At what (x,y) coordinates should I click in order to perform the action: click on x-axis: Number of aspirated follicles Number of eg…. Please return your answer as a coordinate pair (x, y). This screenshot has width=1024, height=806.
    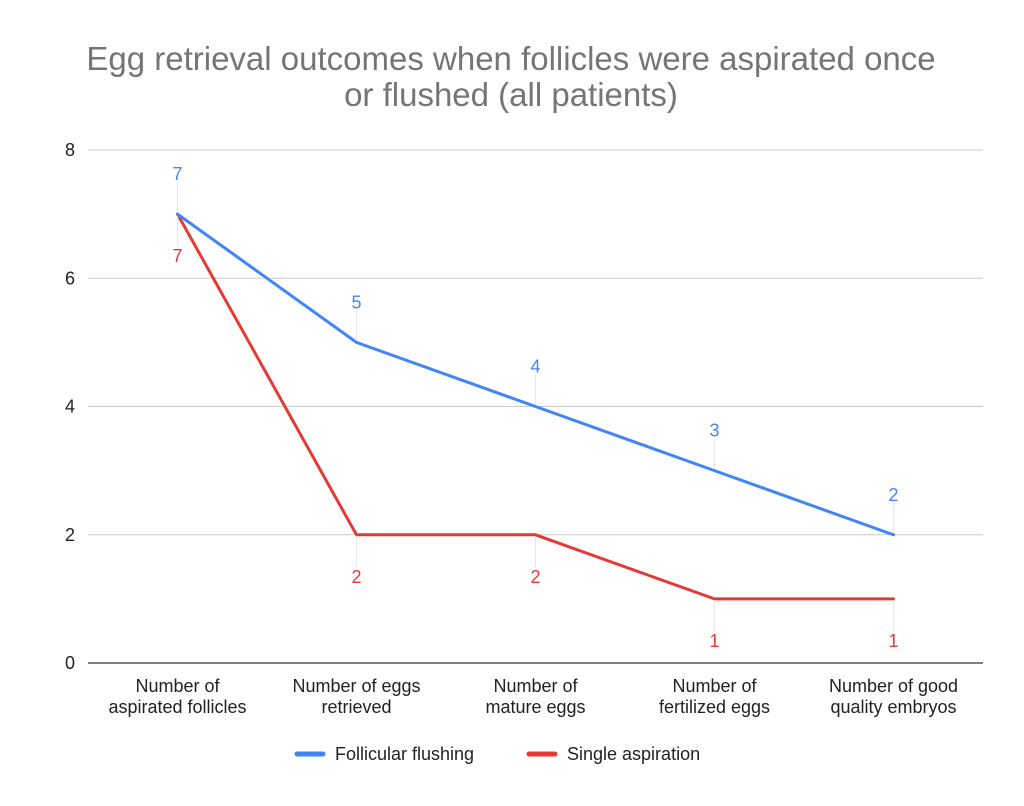
    Looking at the image, I should click on (535, 689).